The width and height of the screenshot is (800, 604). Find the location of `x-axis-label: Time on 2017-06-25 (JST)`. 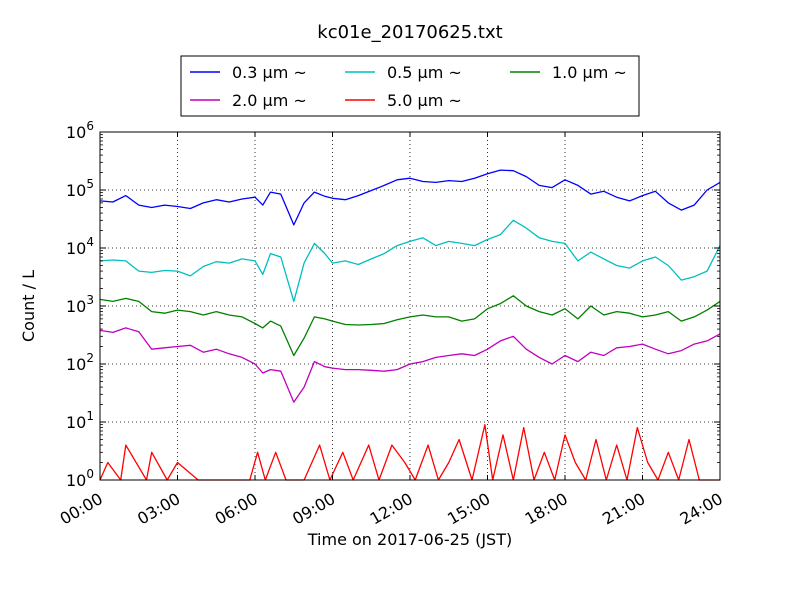

x-axis-label: Time on 2017-06-25 (JST) is located at coordinates (409, 539).